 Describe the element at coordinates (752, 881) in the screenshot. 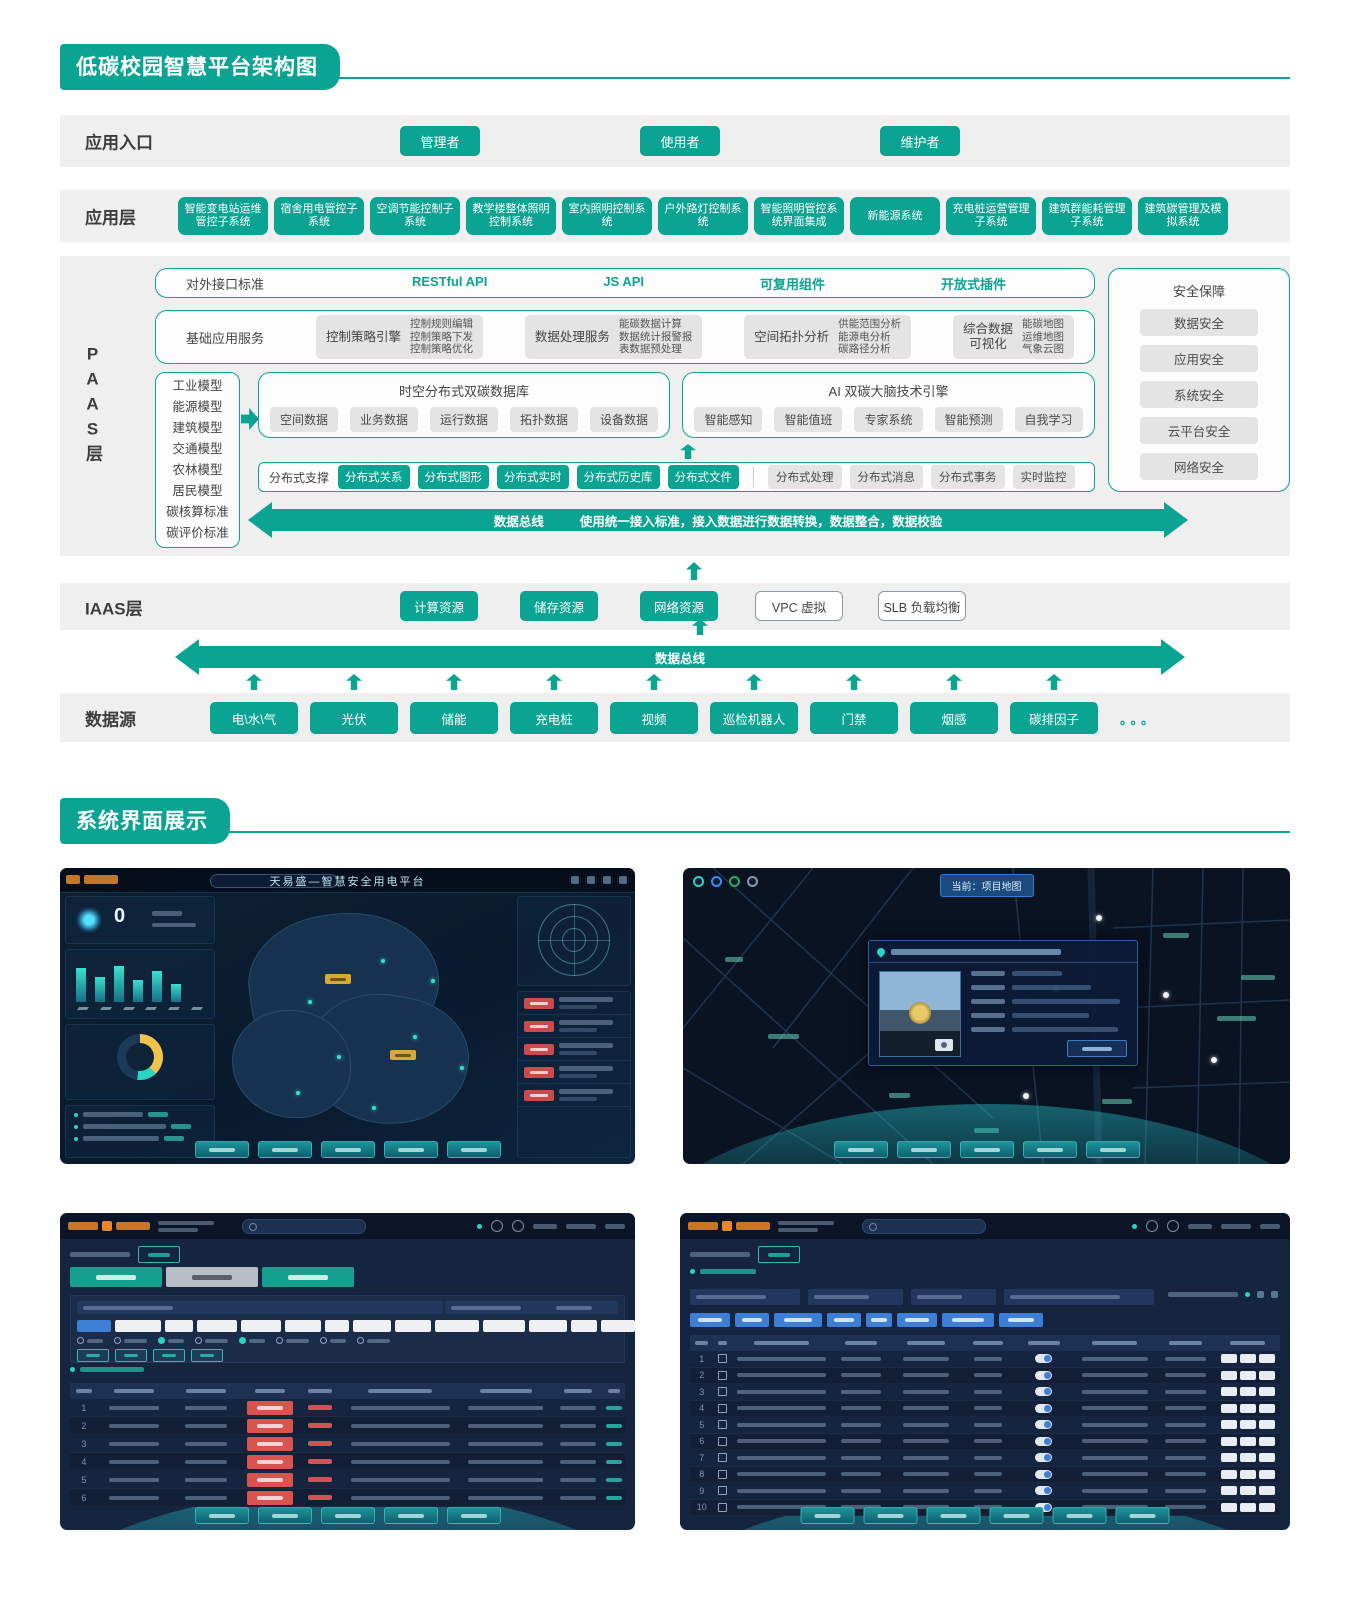

I see `window-dot-gray` at that location.